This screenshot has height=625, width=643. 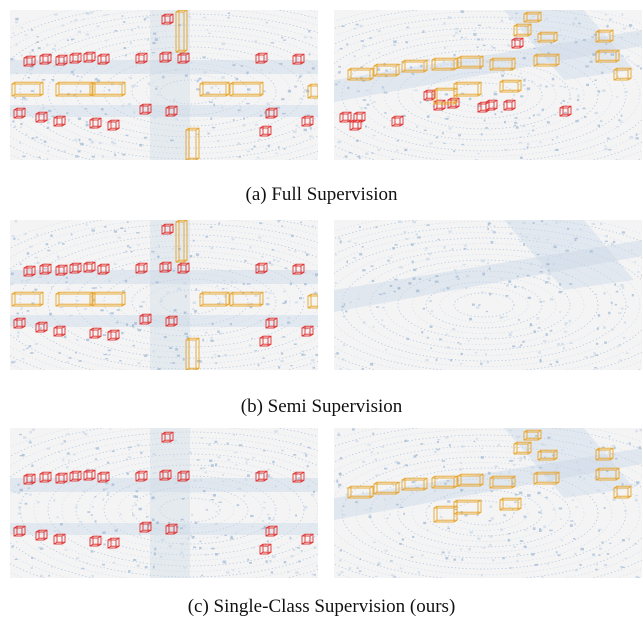 I want to click on panel-b-right, so click(x=488, y=295).